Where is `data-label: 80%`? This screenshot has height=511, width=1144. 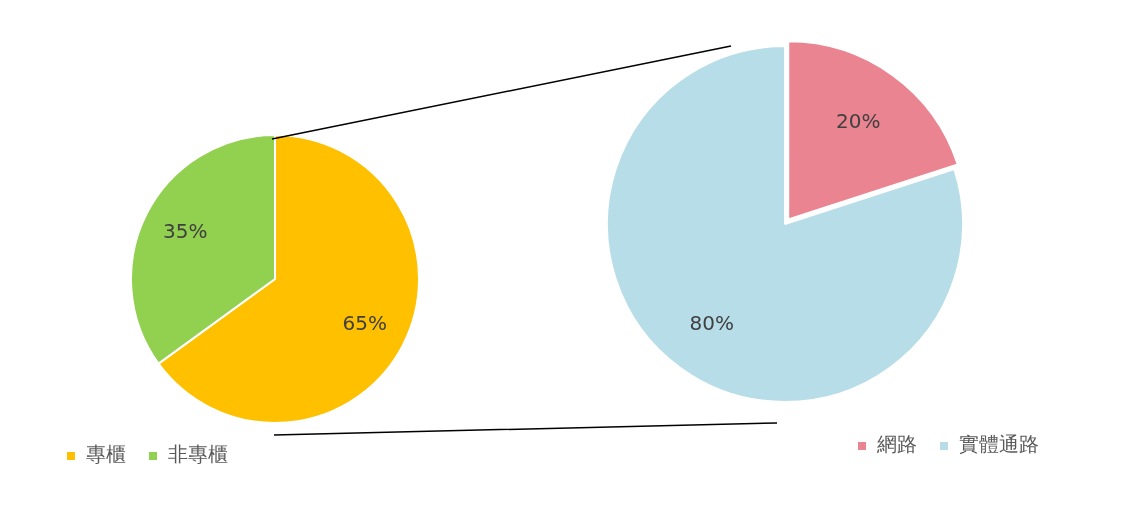 data-label: 80% is located at coordinates (711, 323).